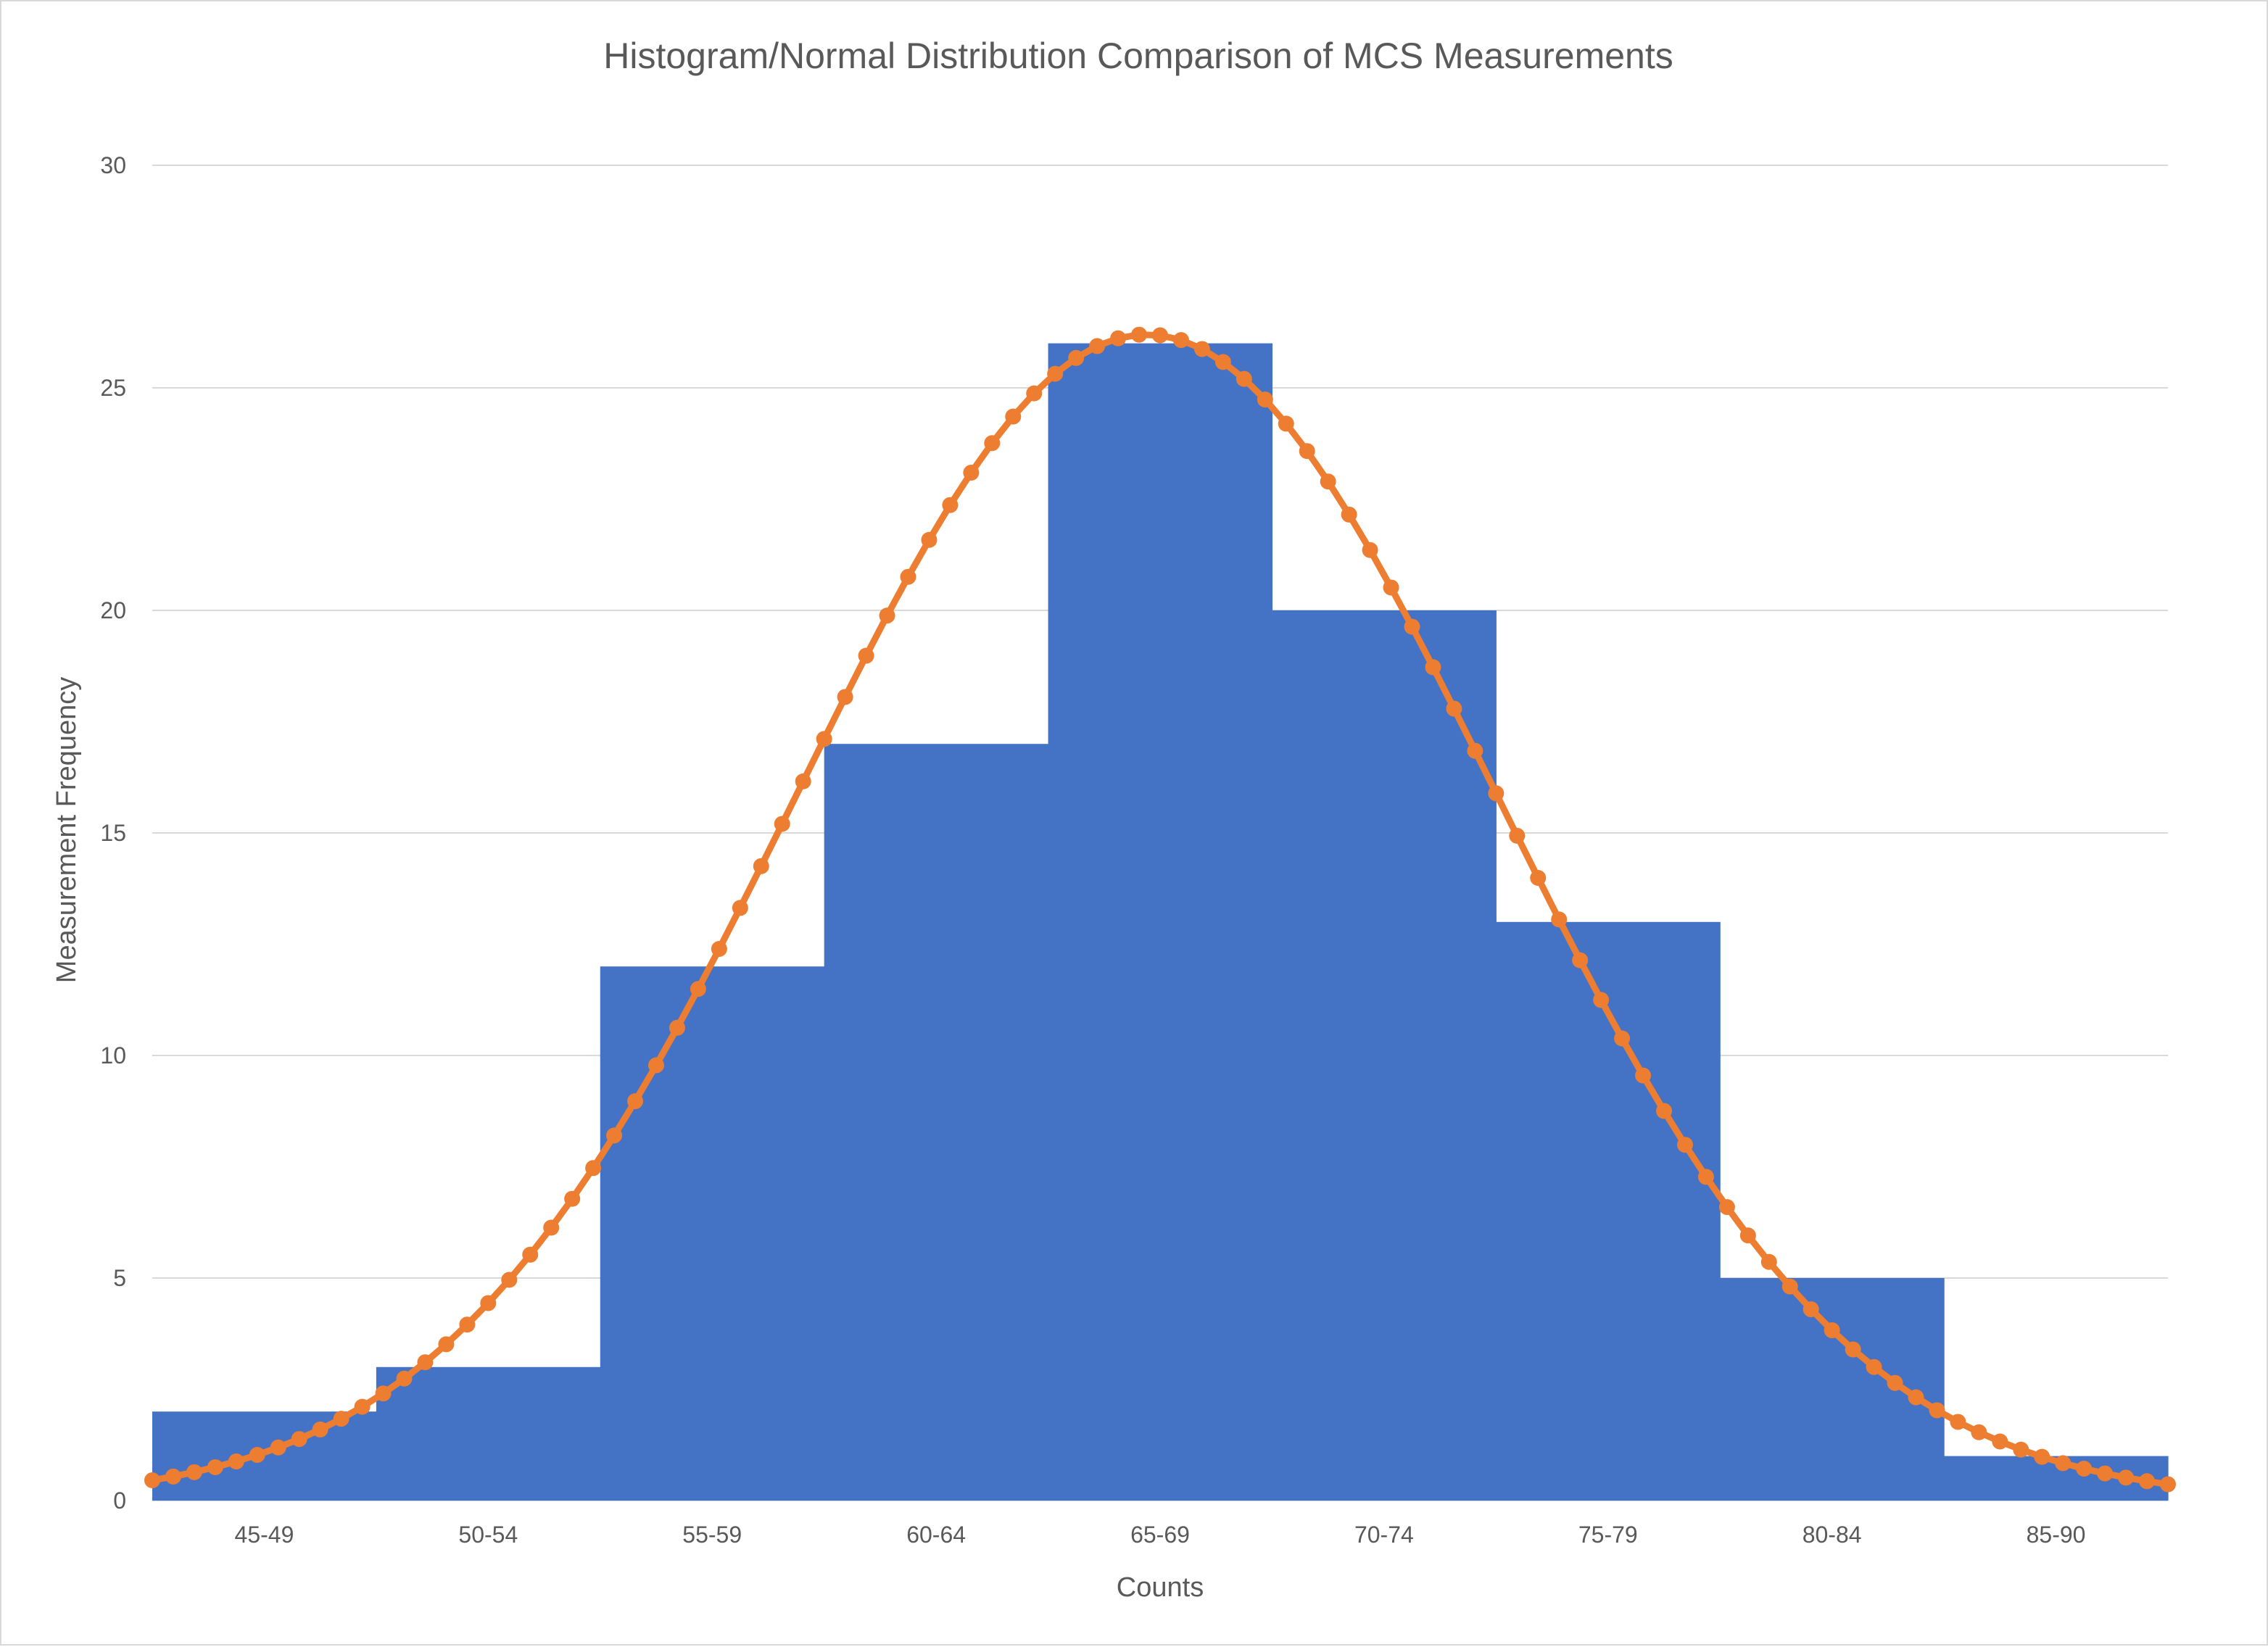  Describe the element at coordinates (488, 1535) in the screenshot. I see `x-tick-label: 50-54` at that location.